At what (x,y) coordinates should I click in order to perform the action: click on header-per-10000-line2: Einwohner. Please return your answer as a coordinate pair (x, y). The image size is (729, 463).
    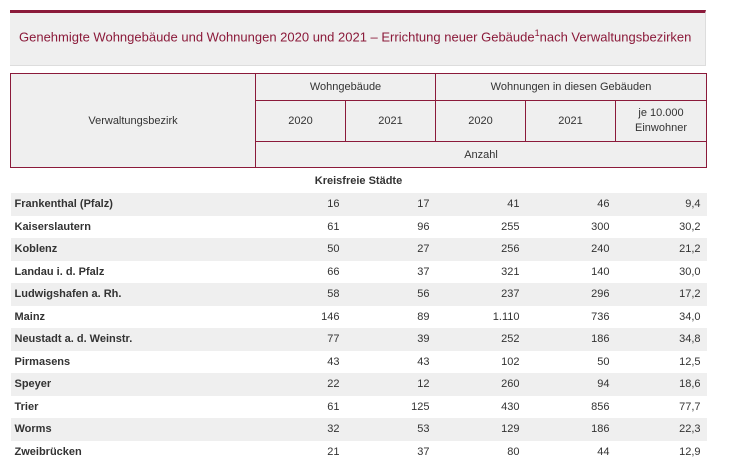
    Looking at the image, I should click on (661, 128).